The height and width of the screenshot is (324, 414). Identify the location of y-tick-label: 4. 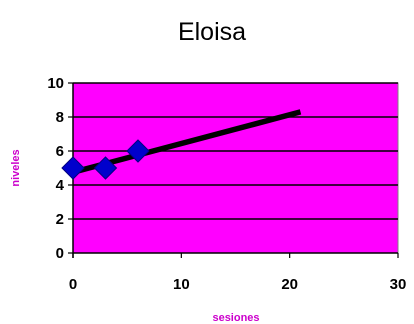
(60, 185).